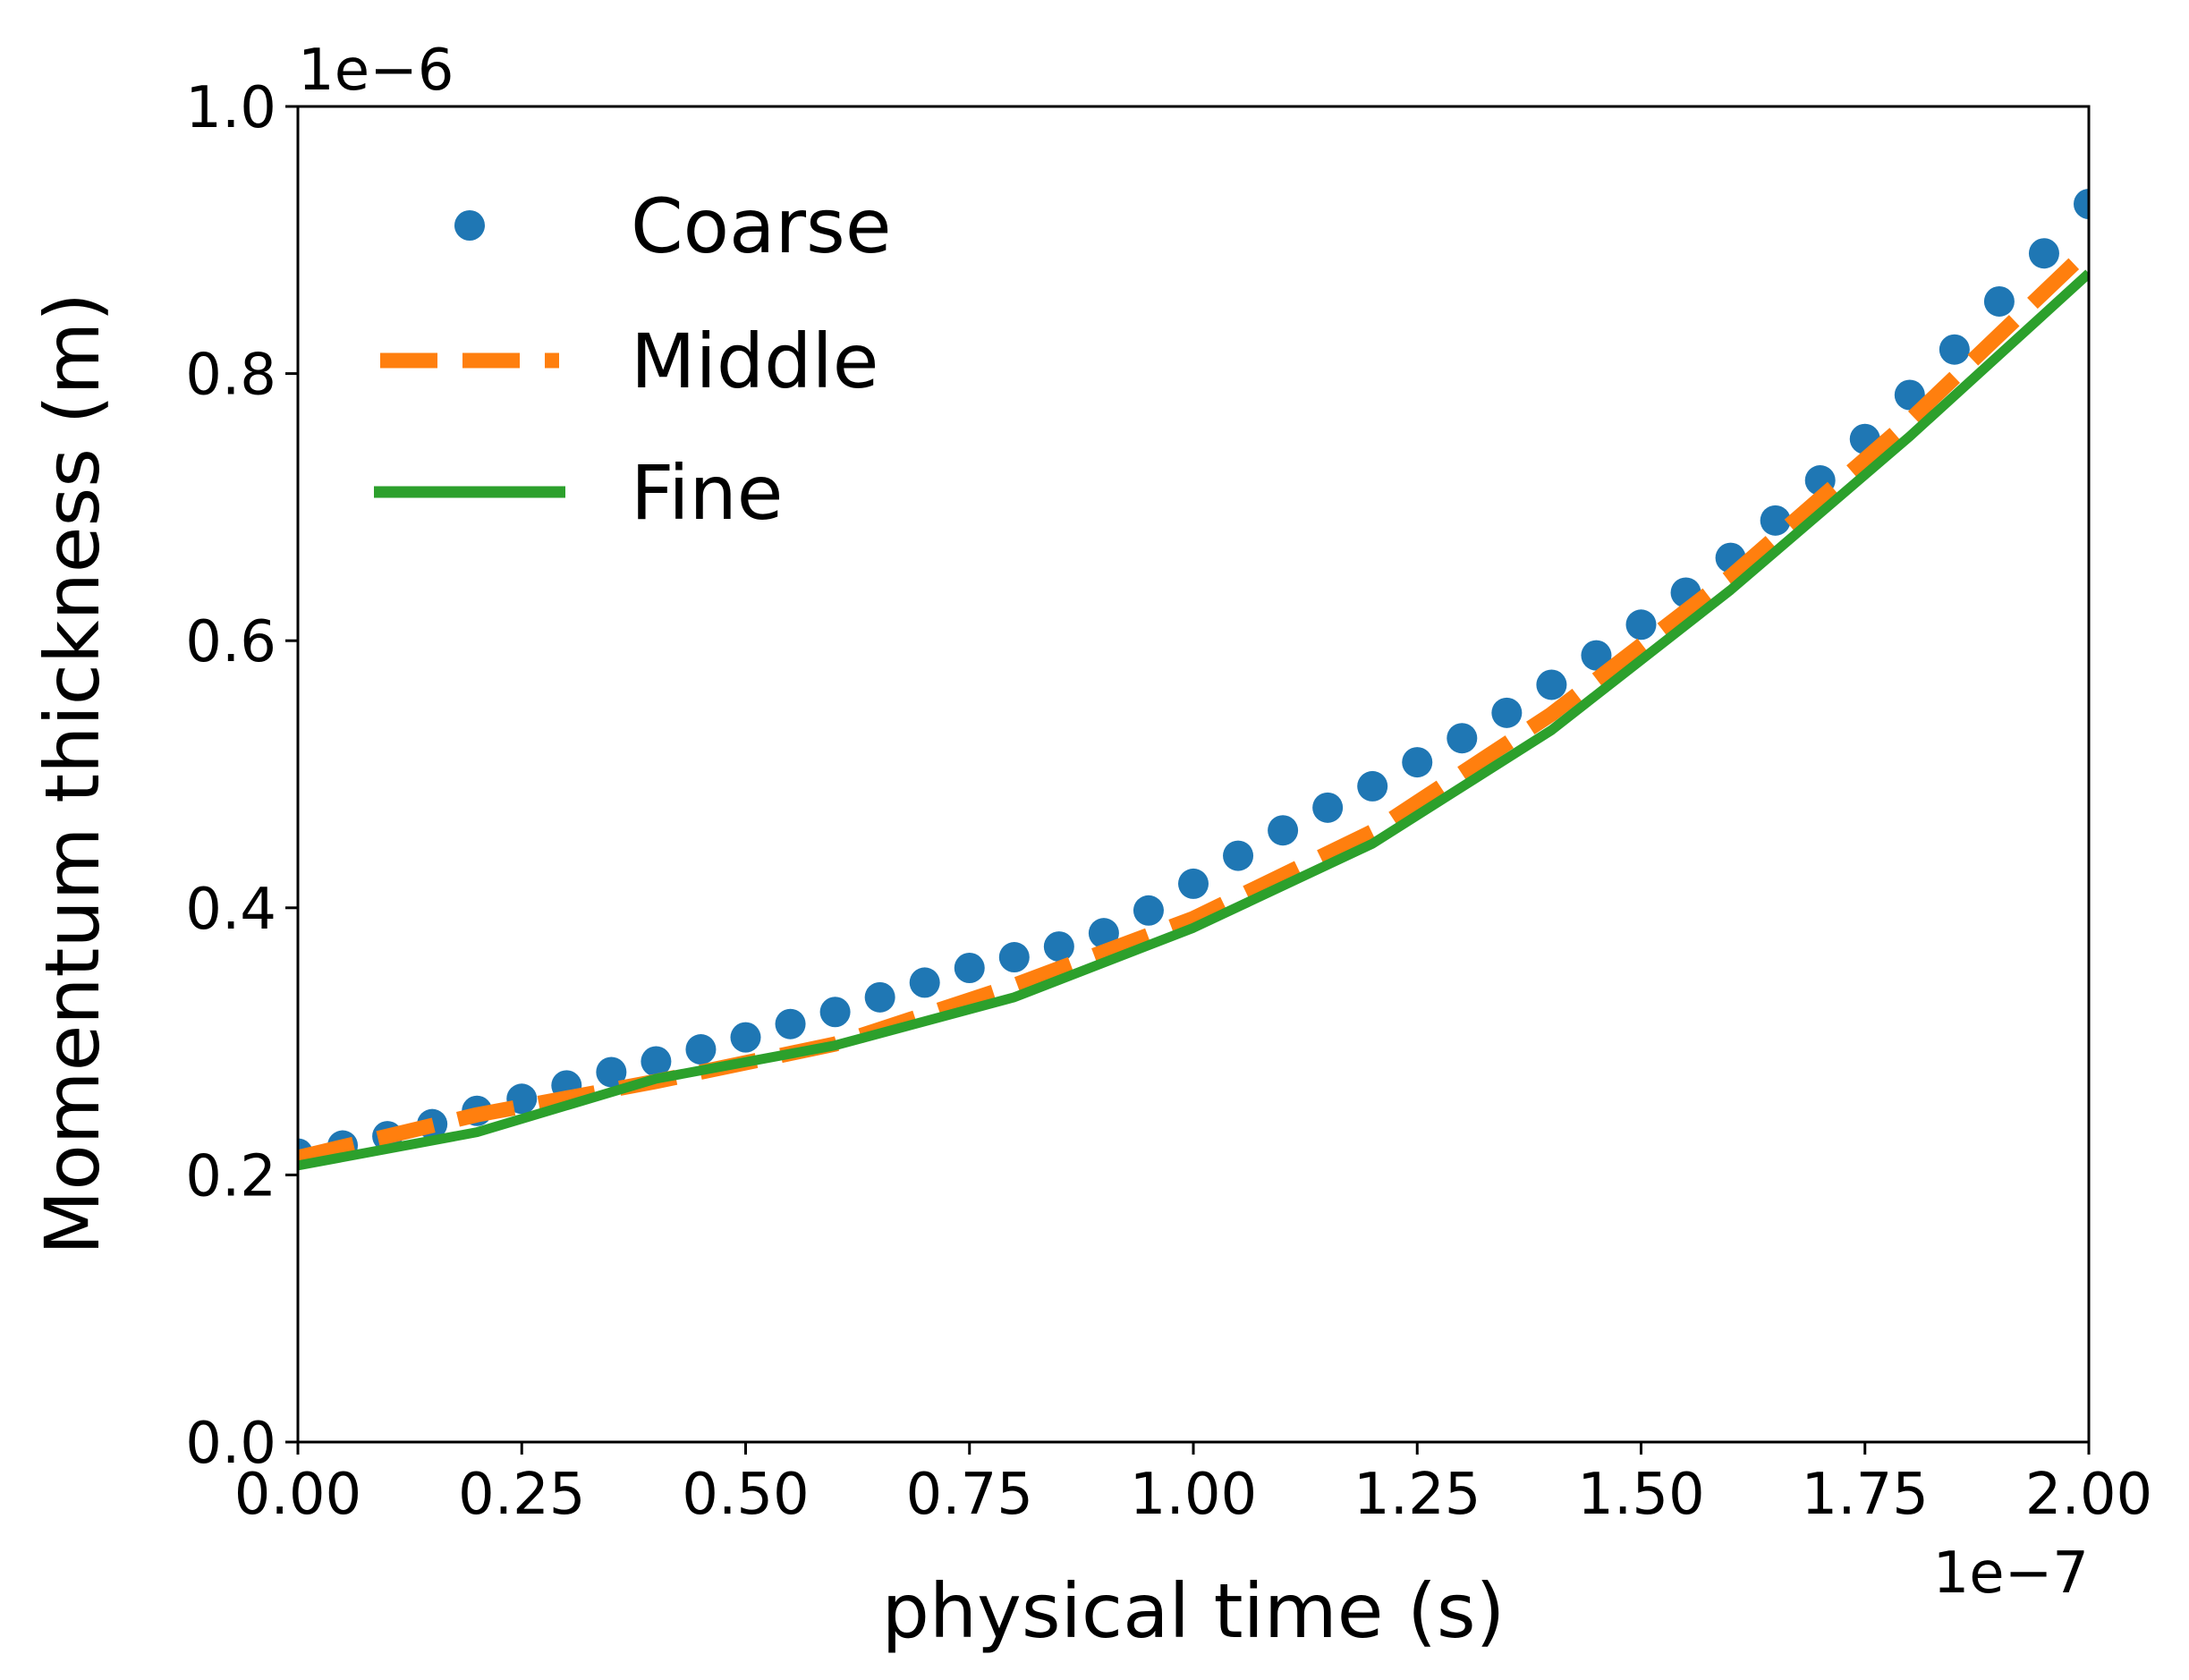 The width and height of the screenshot is (2189, 1680). I want to click on y-axis-ticks: 0.0 0.2 0.4 0.6 0.8 1.0, so click(241, 776).